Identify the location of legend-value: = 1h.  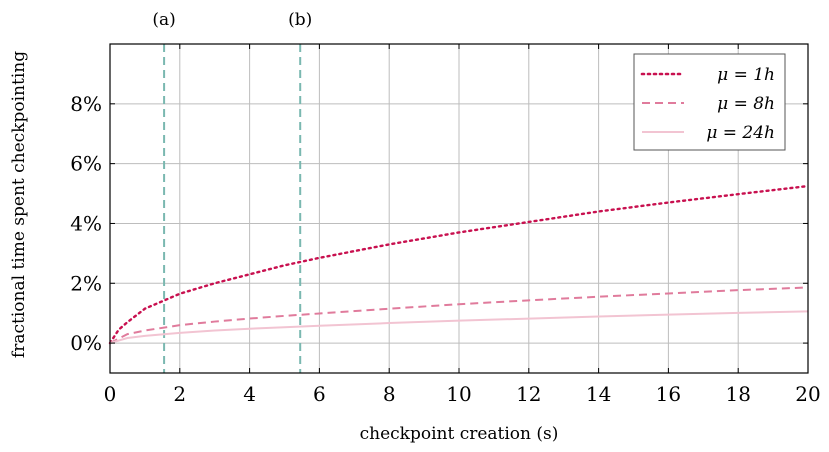
(754, 75).